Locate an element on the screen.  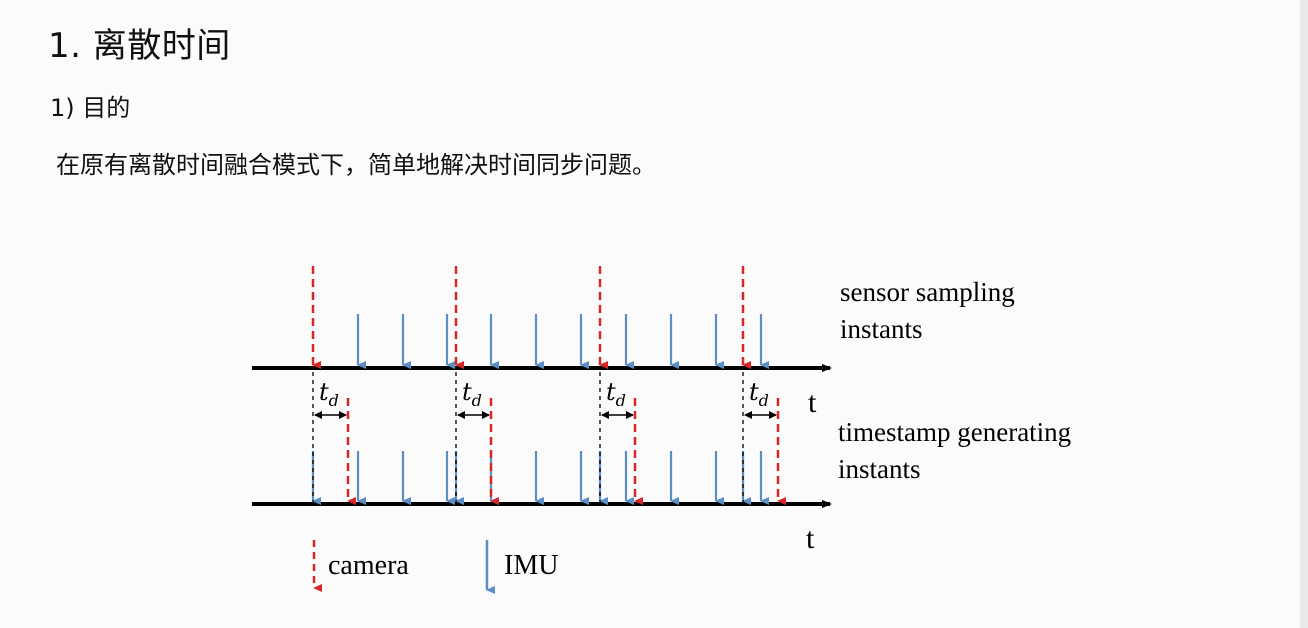
page-title: 1. 离散时间 is located at coordinates (139, 46).